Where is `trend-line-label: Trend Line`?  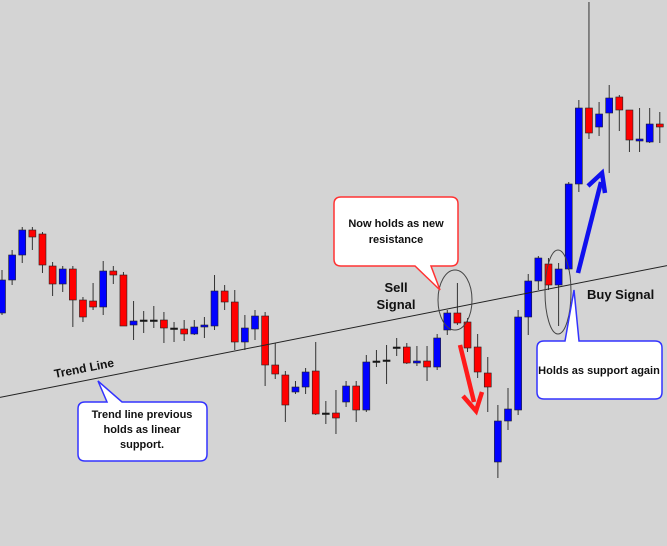 trend-line-label: Trend Line is located at coordinates (84, 368).